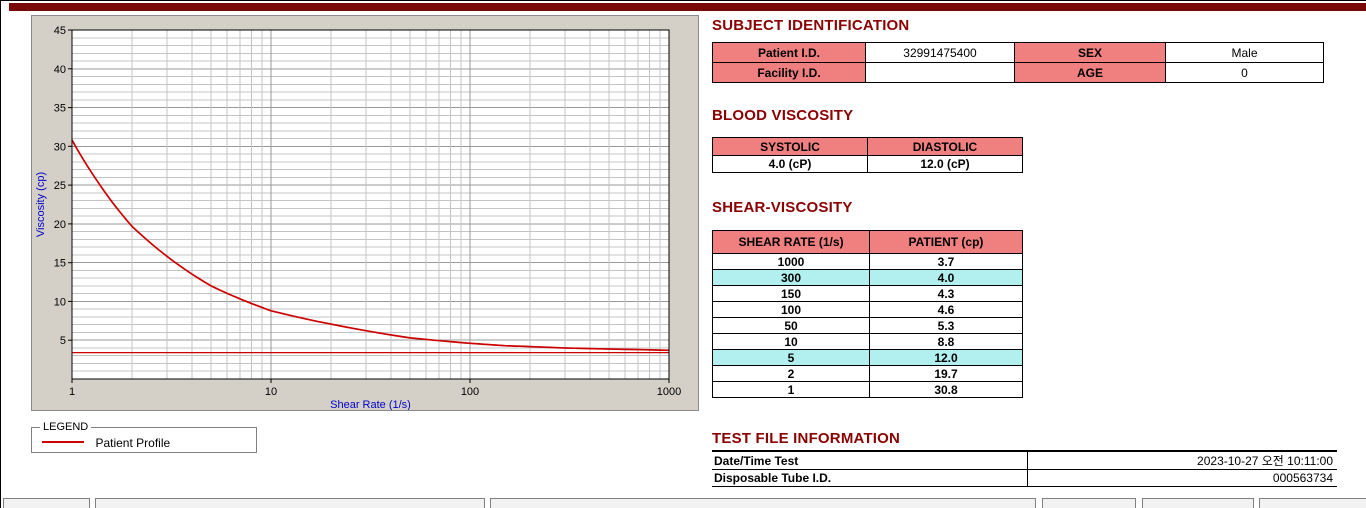 Image resolution: width=1366 pixels, height=508 pixels. I want to click on patient-id-label: Patient I.D., so click(789, 52).